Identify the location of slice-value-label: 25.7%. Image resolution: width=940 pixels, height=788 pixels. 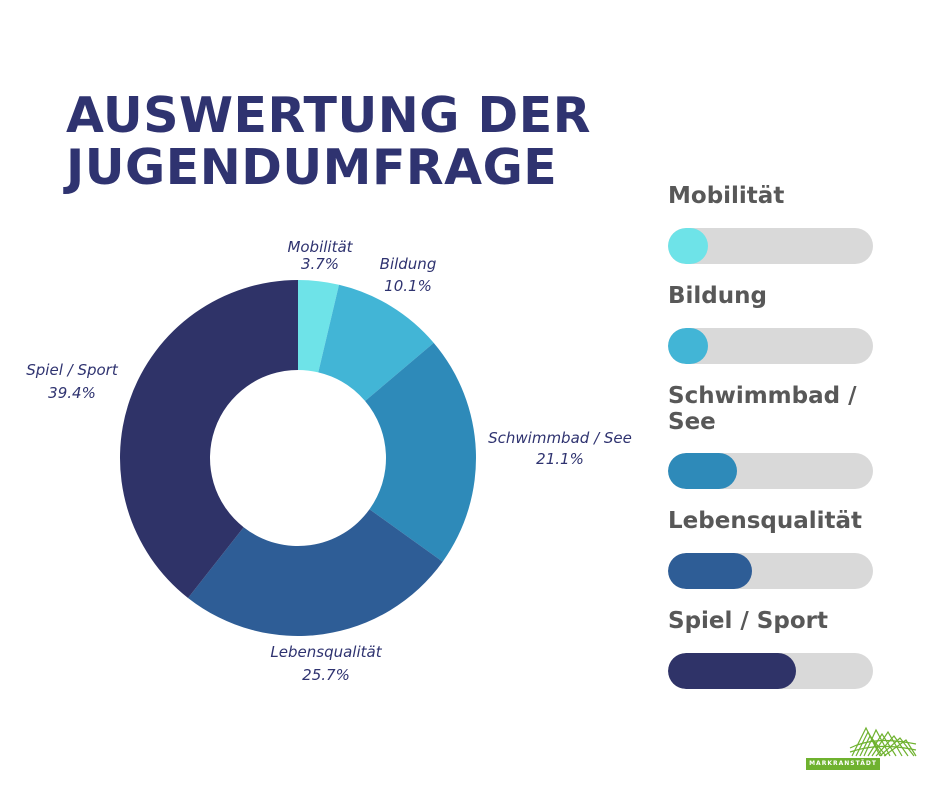
(326, 675).